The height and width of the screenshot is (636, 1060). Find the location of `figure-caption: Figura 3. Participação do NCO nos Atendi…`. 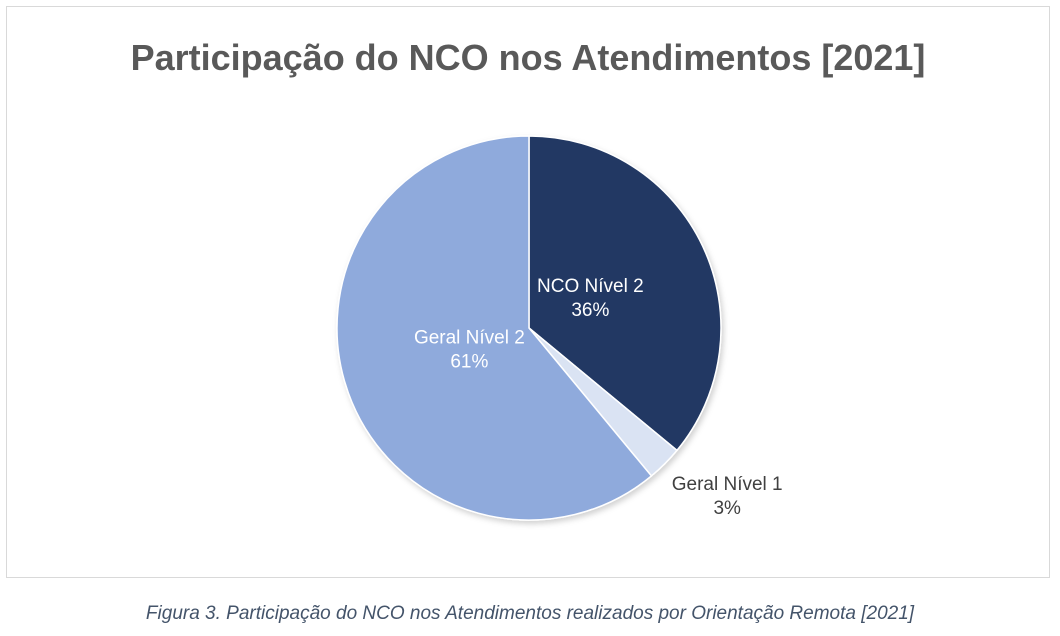

figure-caption: Figura 3. Participação do NCO nos Atendi… is located at coordinates (530, 613).